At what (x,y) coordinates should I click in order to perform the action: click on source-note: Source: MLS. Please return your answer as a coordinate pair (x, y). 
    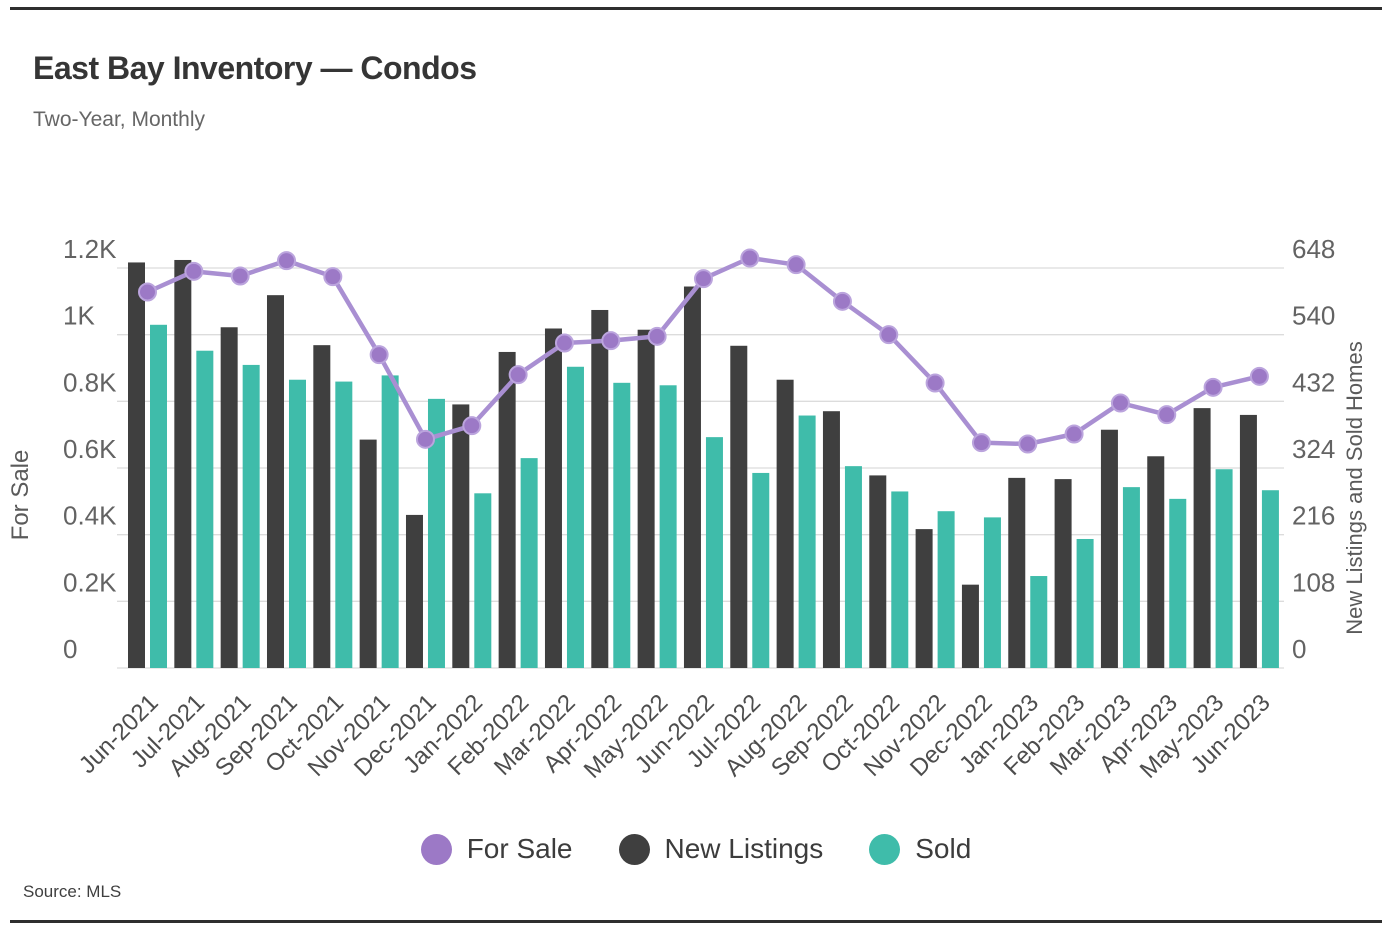
    Looking at the image, I should click on (72, 891).